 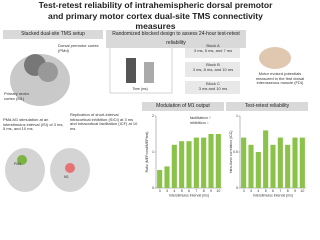 I want to click on y-tick-label: 0.5, so click(x=235, y=152).